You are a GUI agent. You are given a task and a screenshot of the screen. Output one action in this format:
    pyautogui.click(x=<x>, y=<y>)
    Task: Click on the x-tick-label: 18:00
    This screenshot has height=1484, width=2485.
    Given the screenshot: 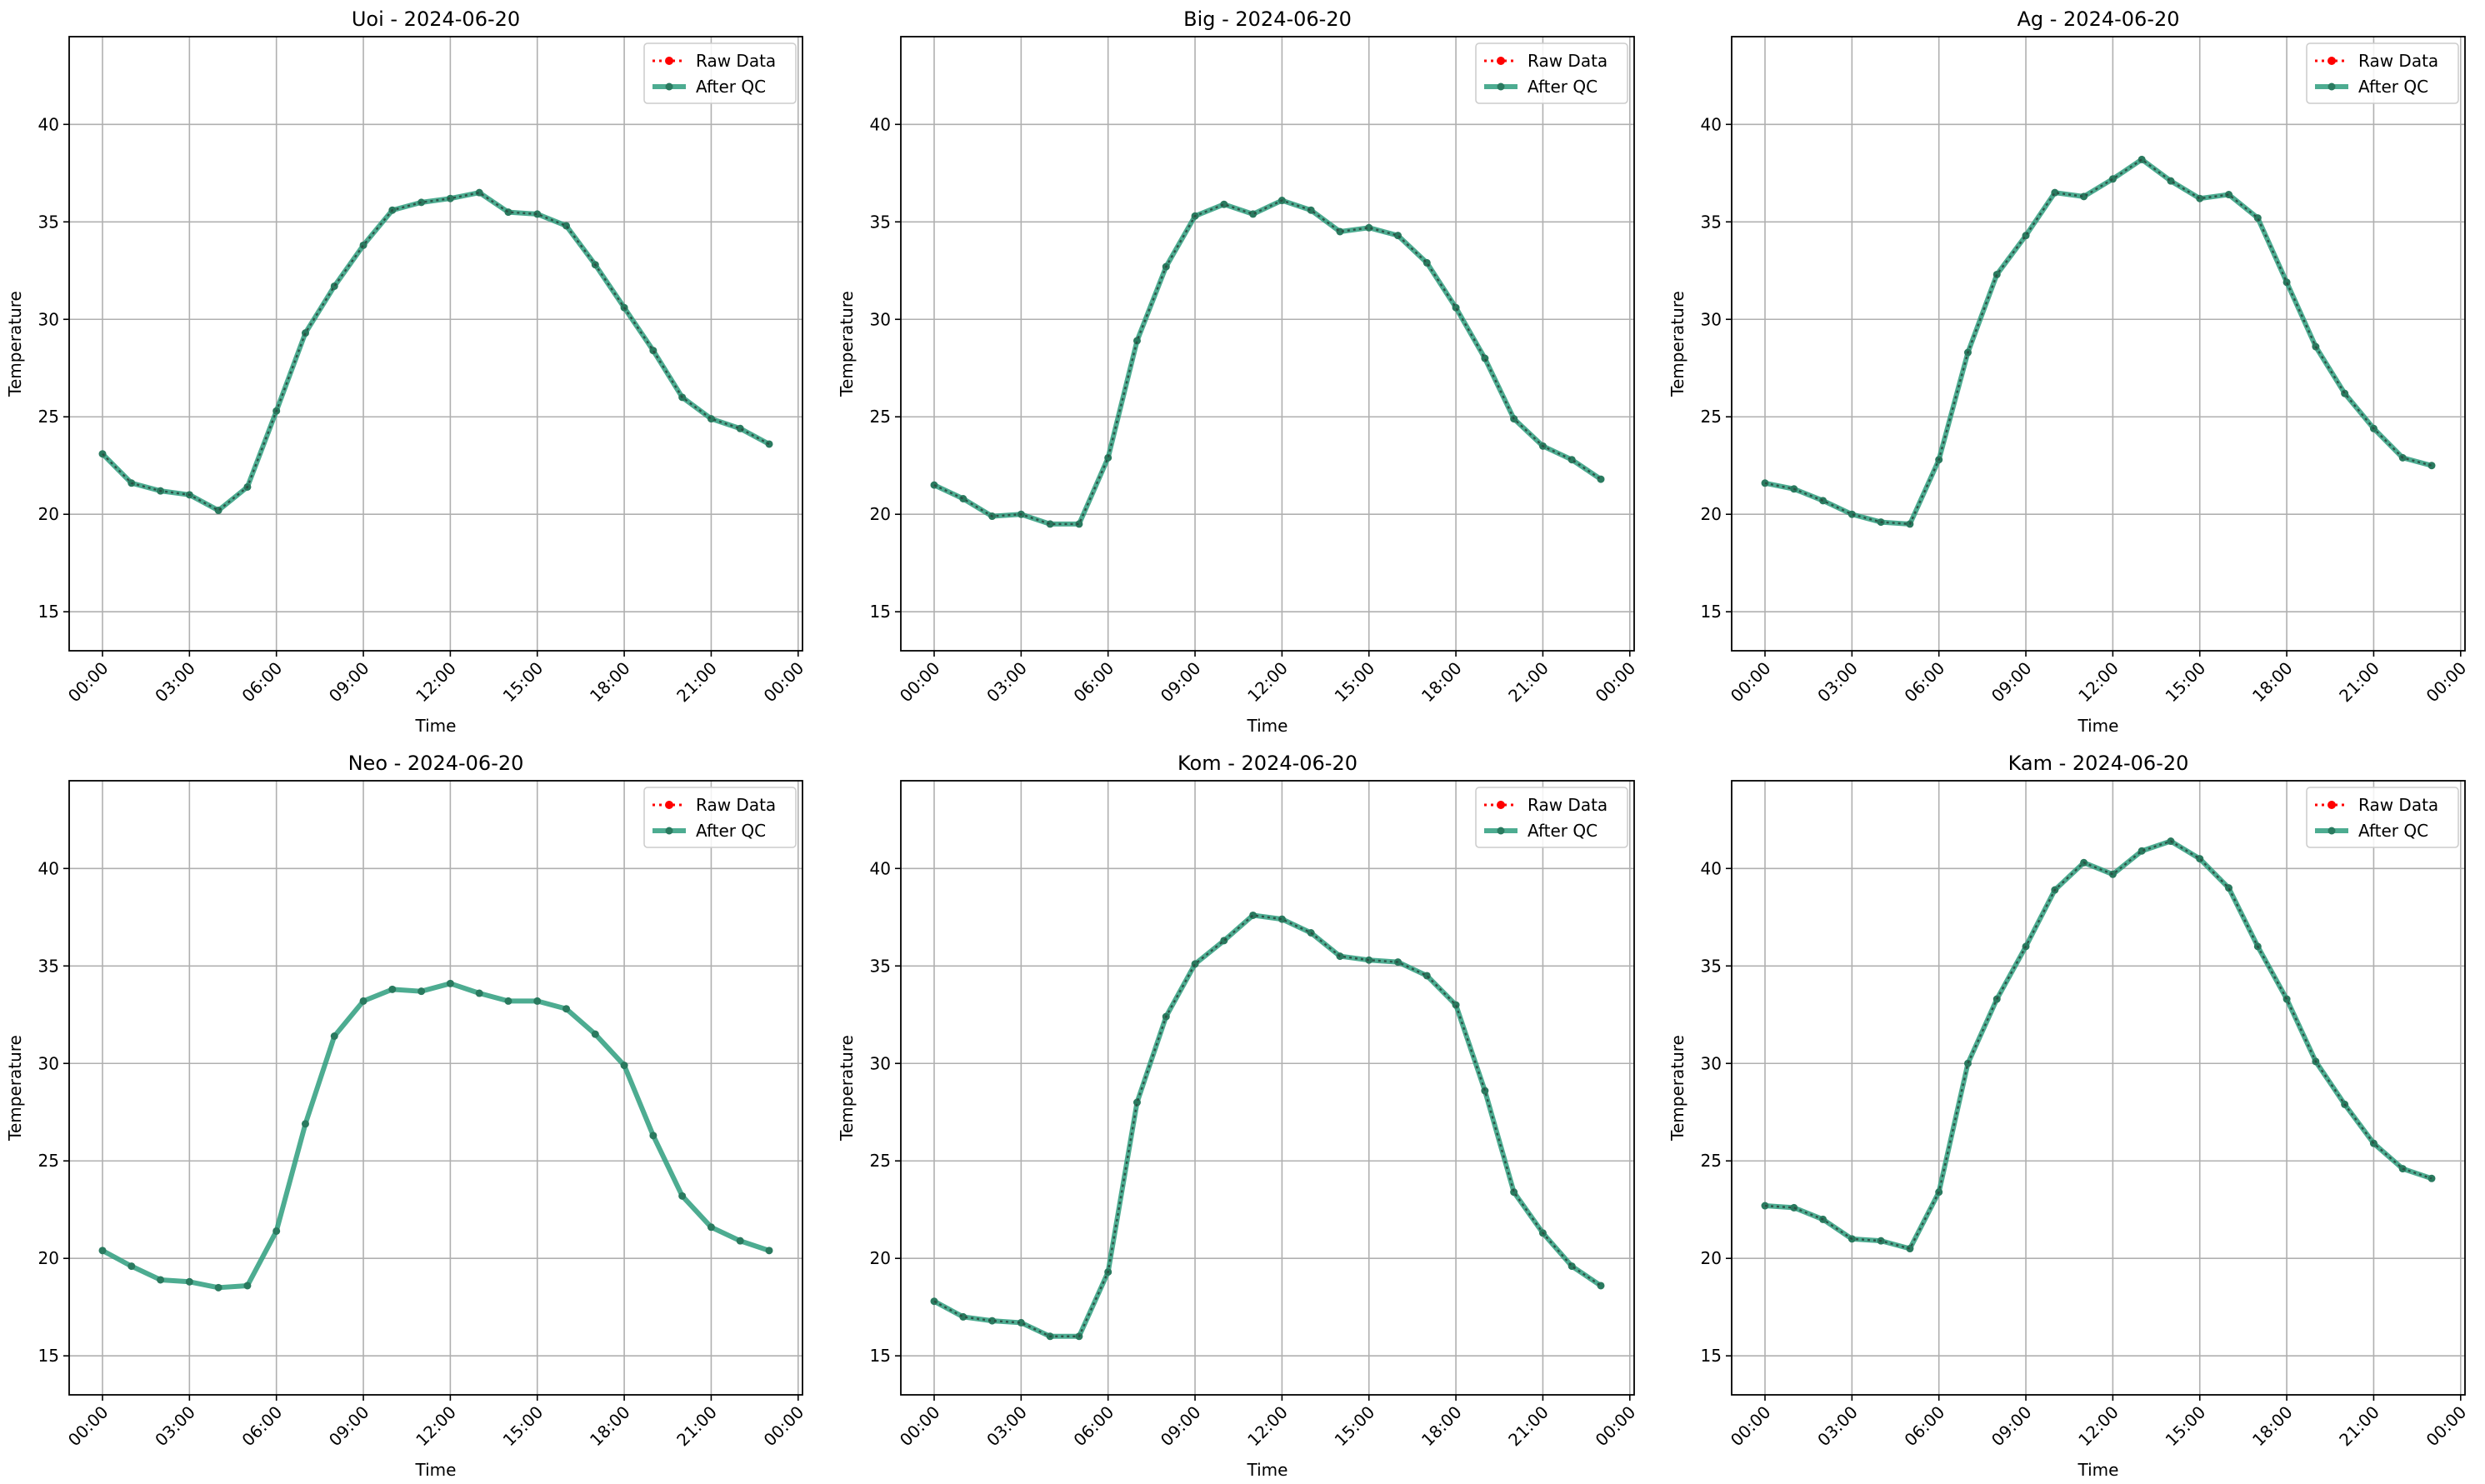 What is the action you would take?
    pyautogui.click(x=1442, y=682)
    